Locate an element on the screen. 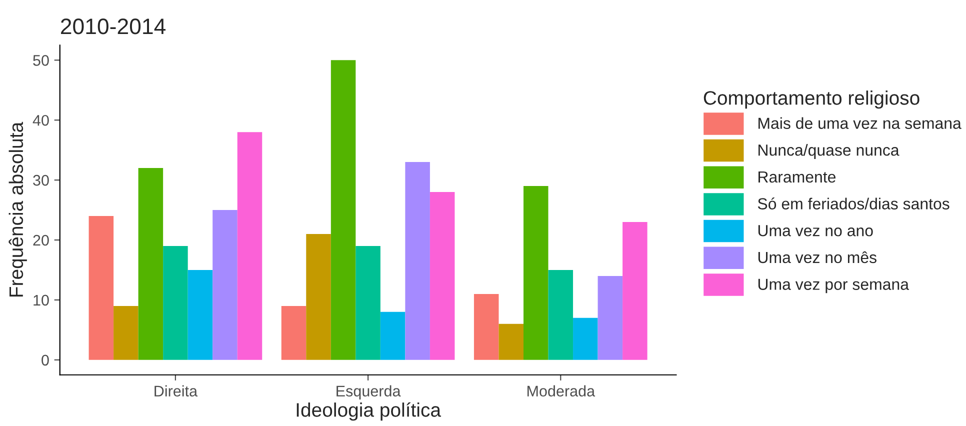 This screenshot has height=426, width=966. chart-title: 2010-2014 is located at coordinates (113, 26).